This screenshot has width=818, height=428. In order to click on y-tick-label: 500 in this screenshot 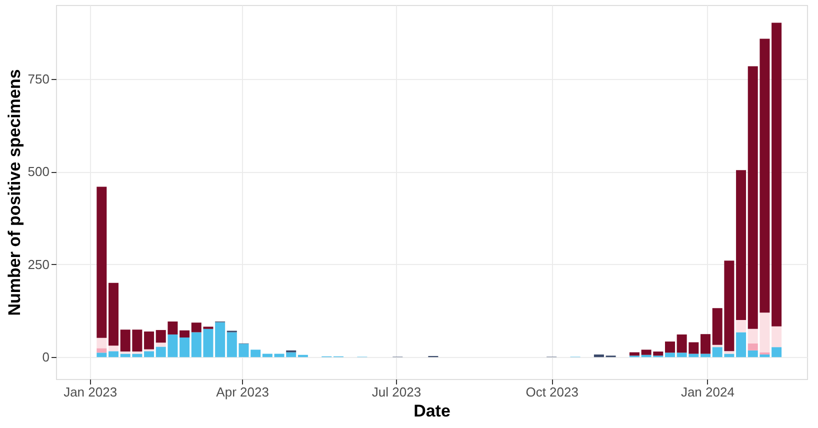, I will do `click(39, 172)`.